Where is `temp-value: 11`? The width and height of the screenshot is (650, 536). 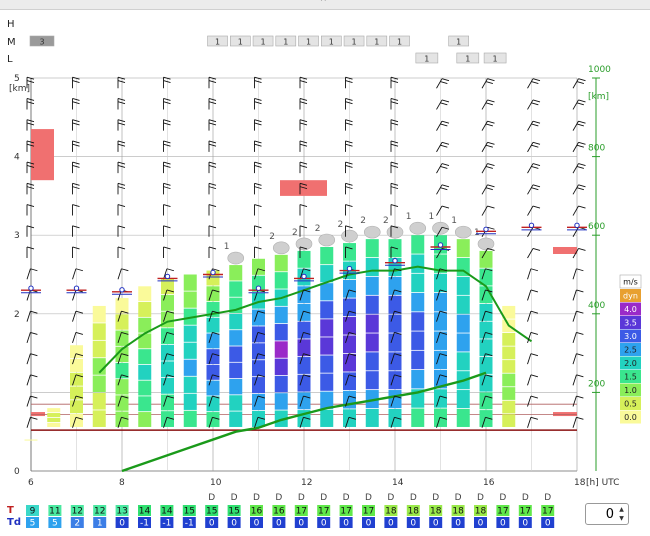
temp-value: 11 is located at coordinates (54, 512).